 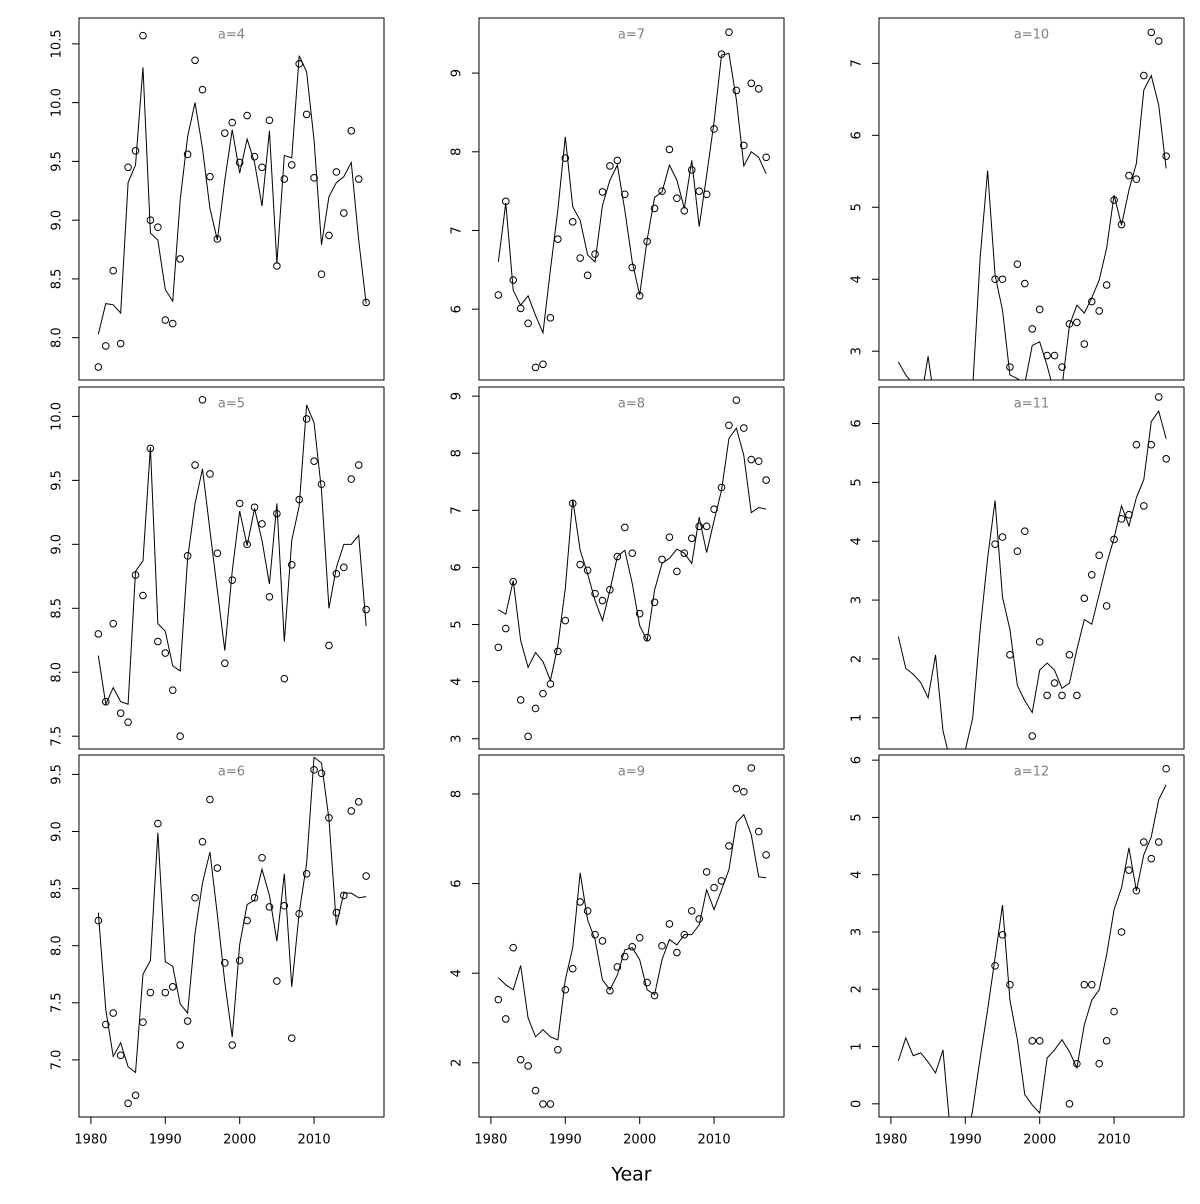 What do you see at coordinates (1031, 404) in the screenshot?
I see `panel-title: a=11` at bounding box center [1031, 404].